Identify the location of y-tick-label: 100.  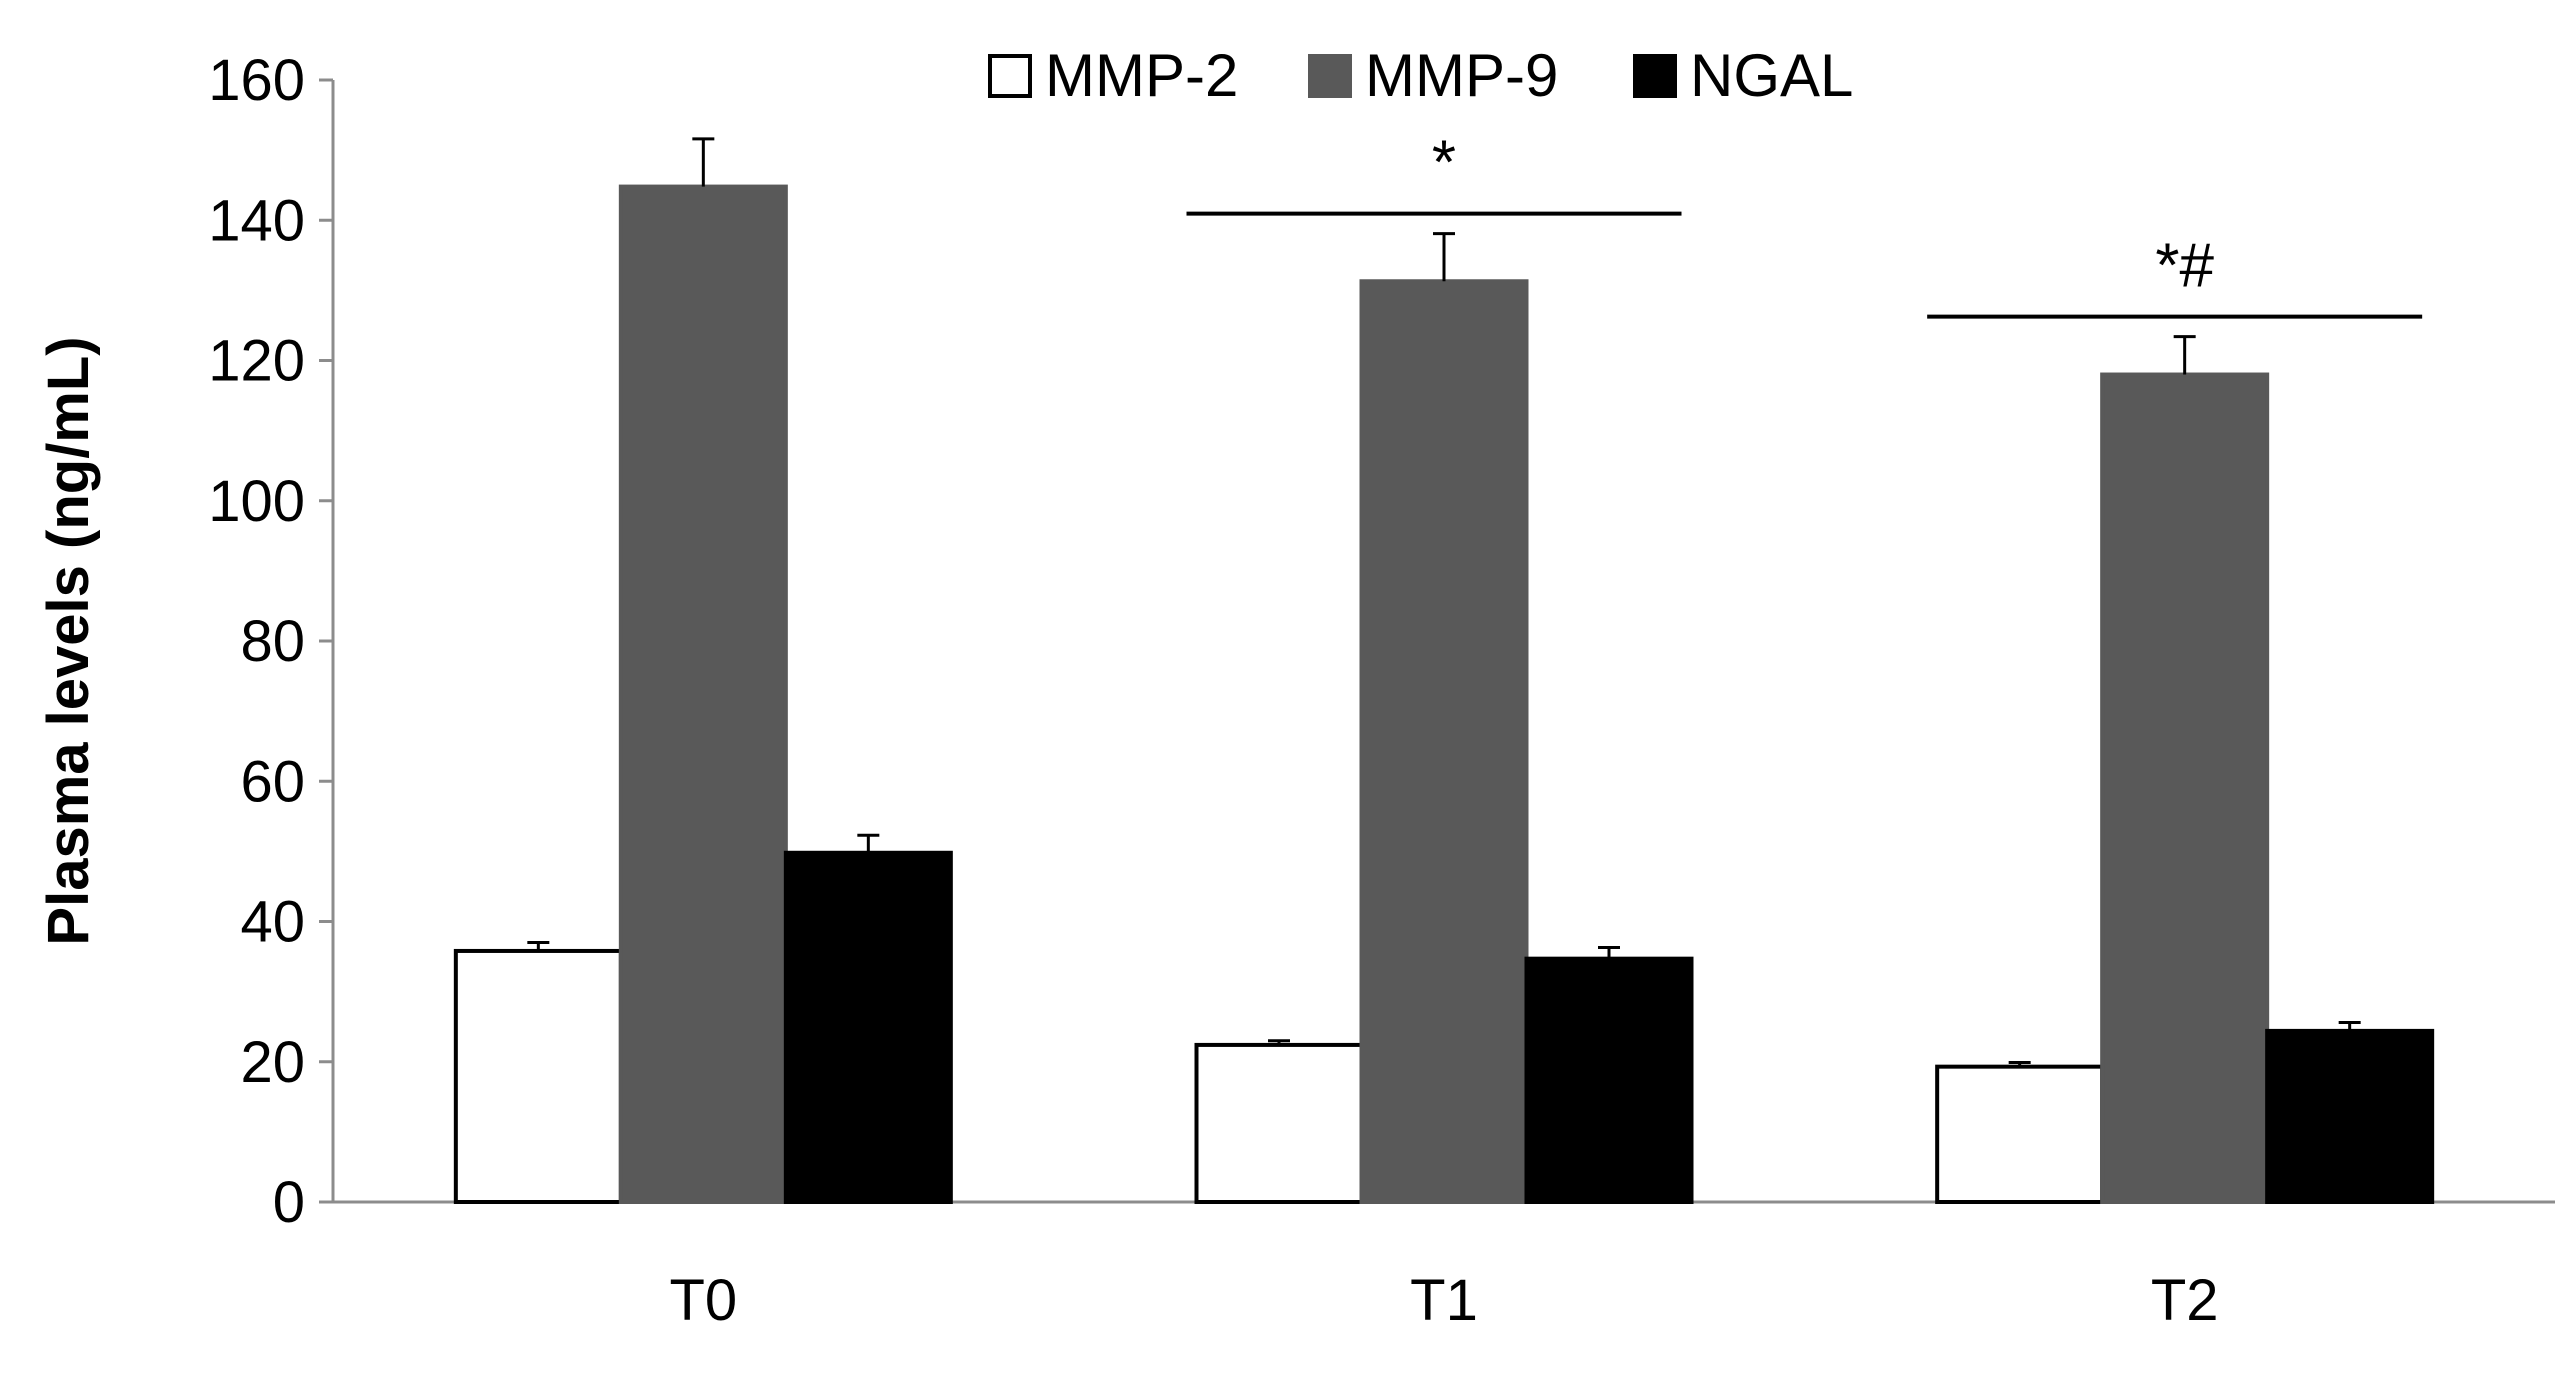
(256, 501).